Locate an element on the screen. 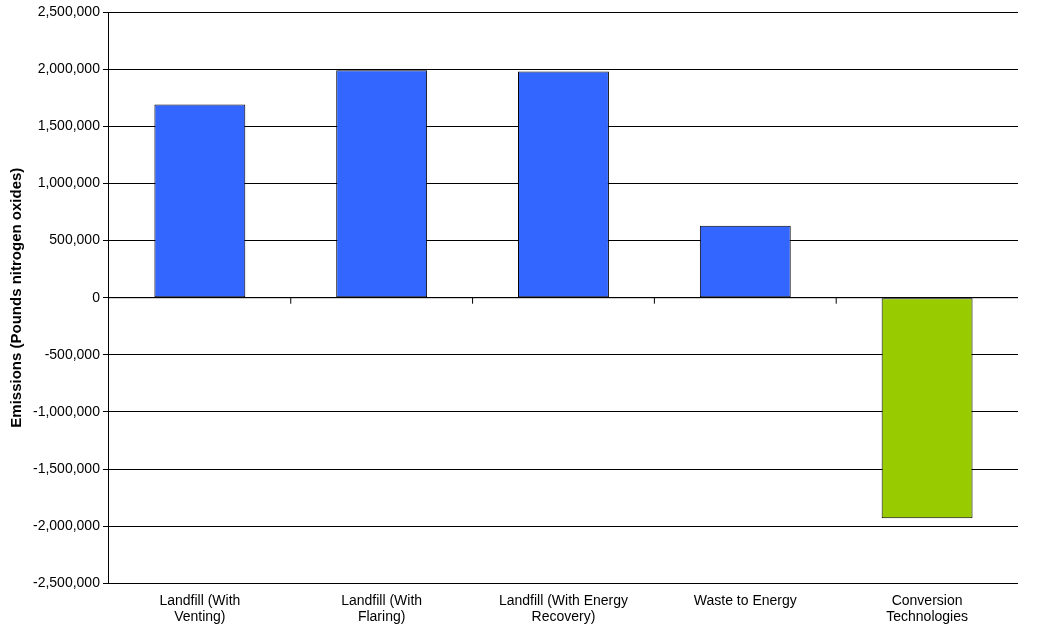 Image resolution: width=1038 pixels, height=633 pixels. y-tick-label: 1,000,000 is located at coordinates (69, 182).